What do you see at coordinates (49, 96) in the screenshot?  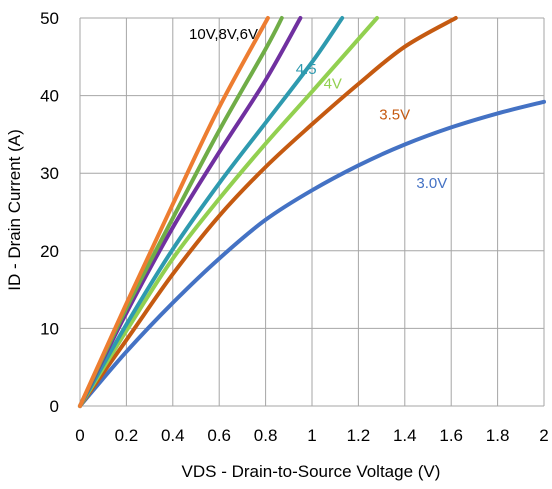 I see `y-tick-label: 40` at bounding box center [49, 96].